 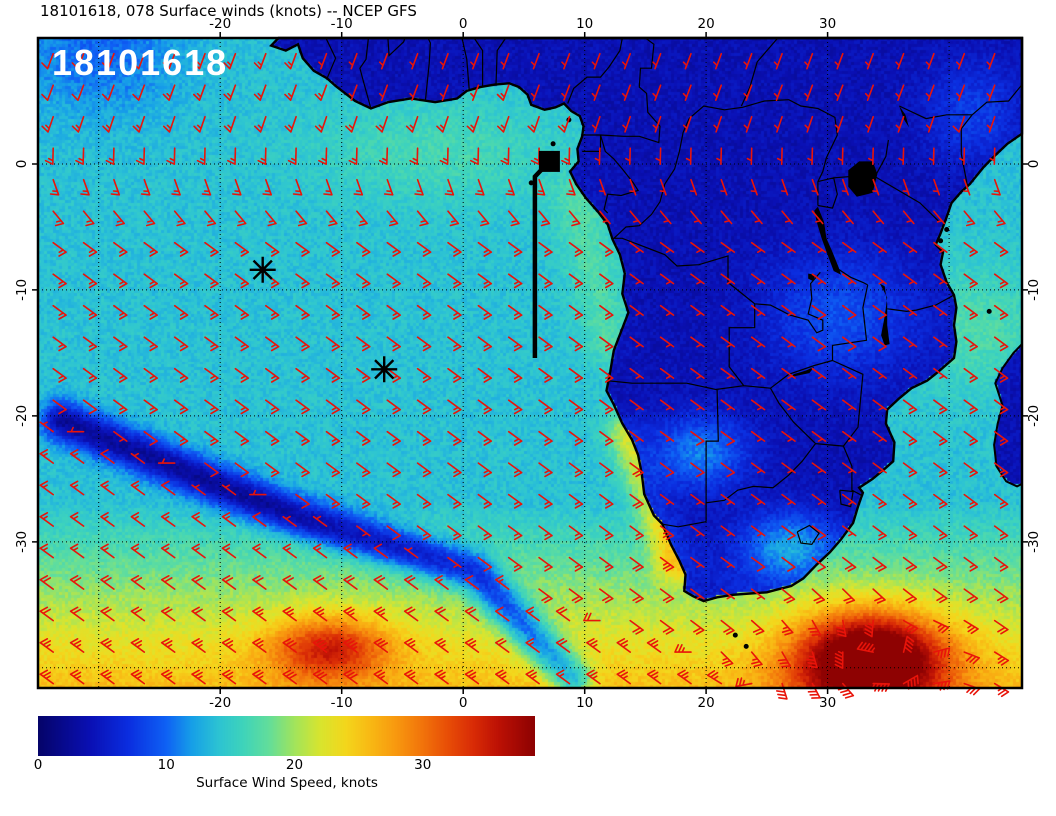 What do you see at coordinates (220, 24) in the screenshot?
I see `lon-tick-label-top: -20` at bounding box center [220, 24].